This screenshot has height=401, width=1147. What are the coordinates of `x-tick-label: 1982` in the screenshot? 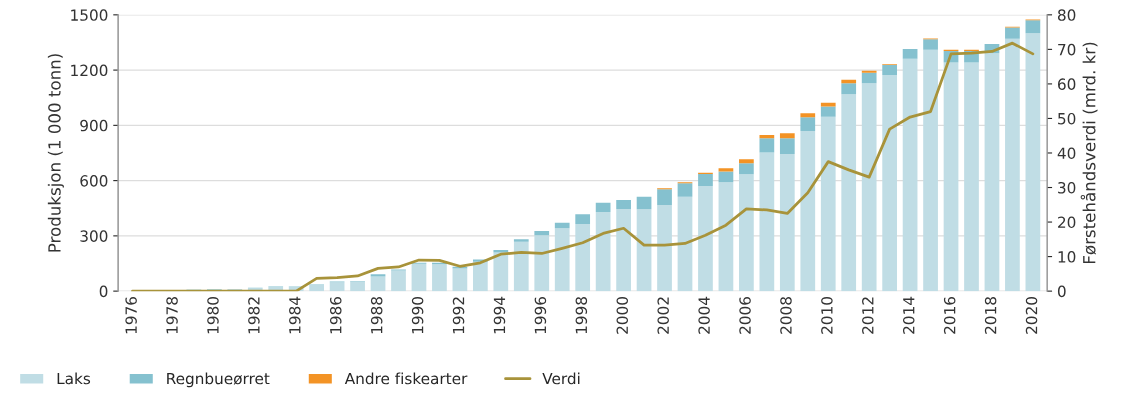 It's located at (254, 315).